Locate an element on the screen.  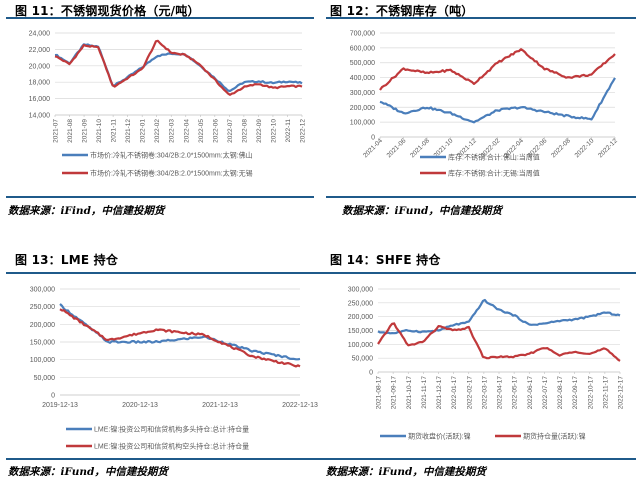
legend-item: LME:镍:投资公司和信贷机构多头持仓:总计:持仓量 is located at coordinates (157, 429).